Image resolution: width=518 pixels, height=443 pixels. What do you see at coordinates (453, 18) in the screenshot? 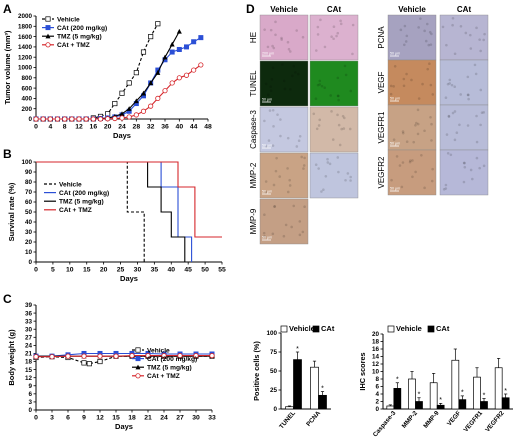
I see `micrograph-pcna-cat-cell` at bounding box center [453, 18].